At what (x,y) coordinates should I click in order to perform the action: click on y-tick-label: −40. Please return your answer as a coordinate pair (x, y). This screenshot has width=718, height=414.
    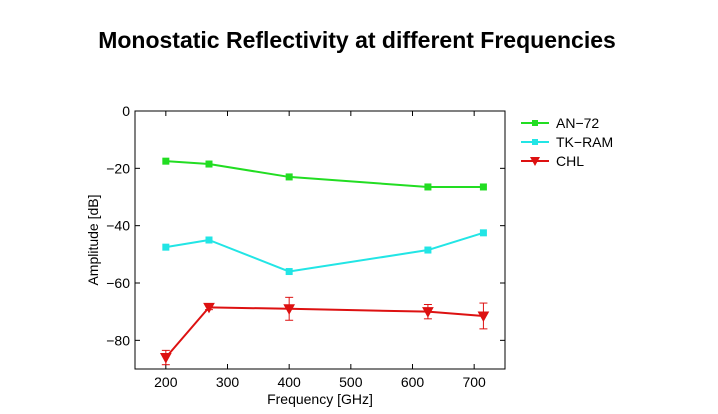
    Looking at the image, I should click on (118, 226).